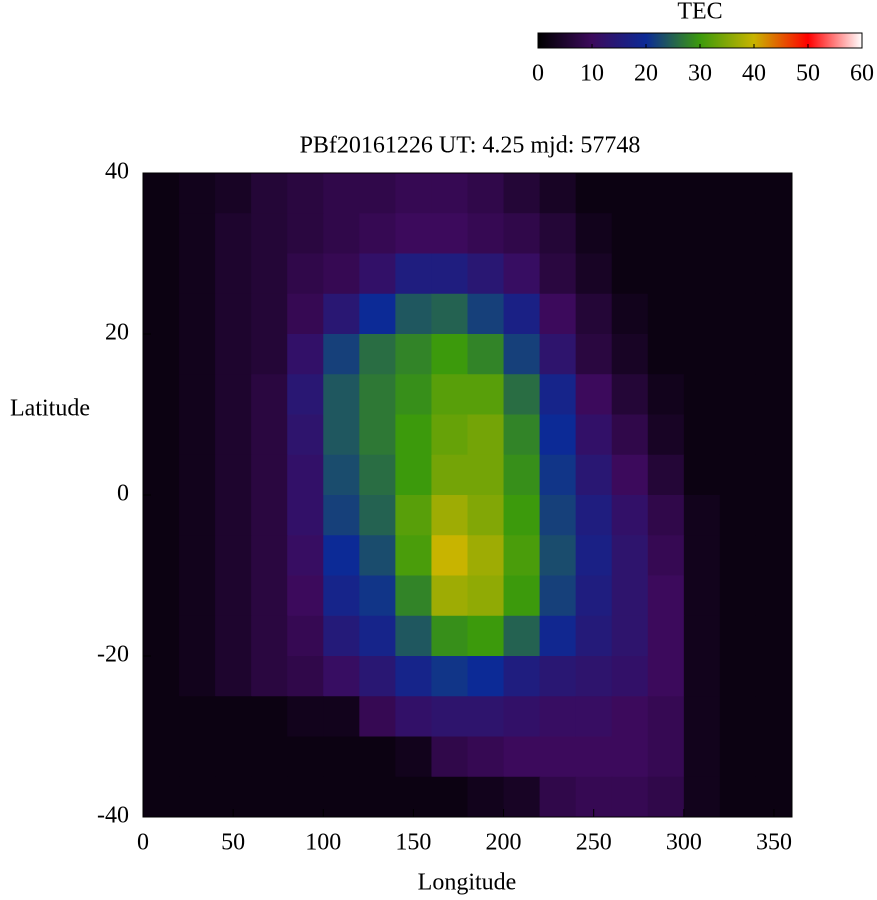 This screenshot has height=900, width=877. I want to click on x-tick-label: 200, so click(504, 843).